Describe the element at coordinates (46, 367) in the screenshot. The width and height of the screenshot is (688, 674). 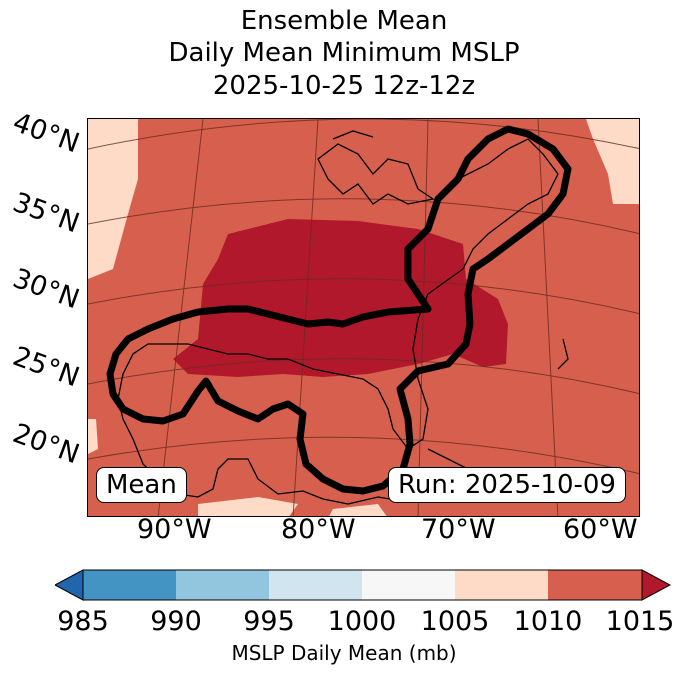
I see `lat-label-25: 25°N` at that location.